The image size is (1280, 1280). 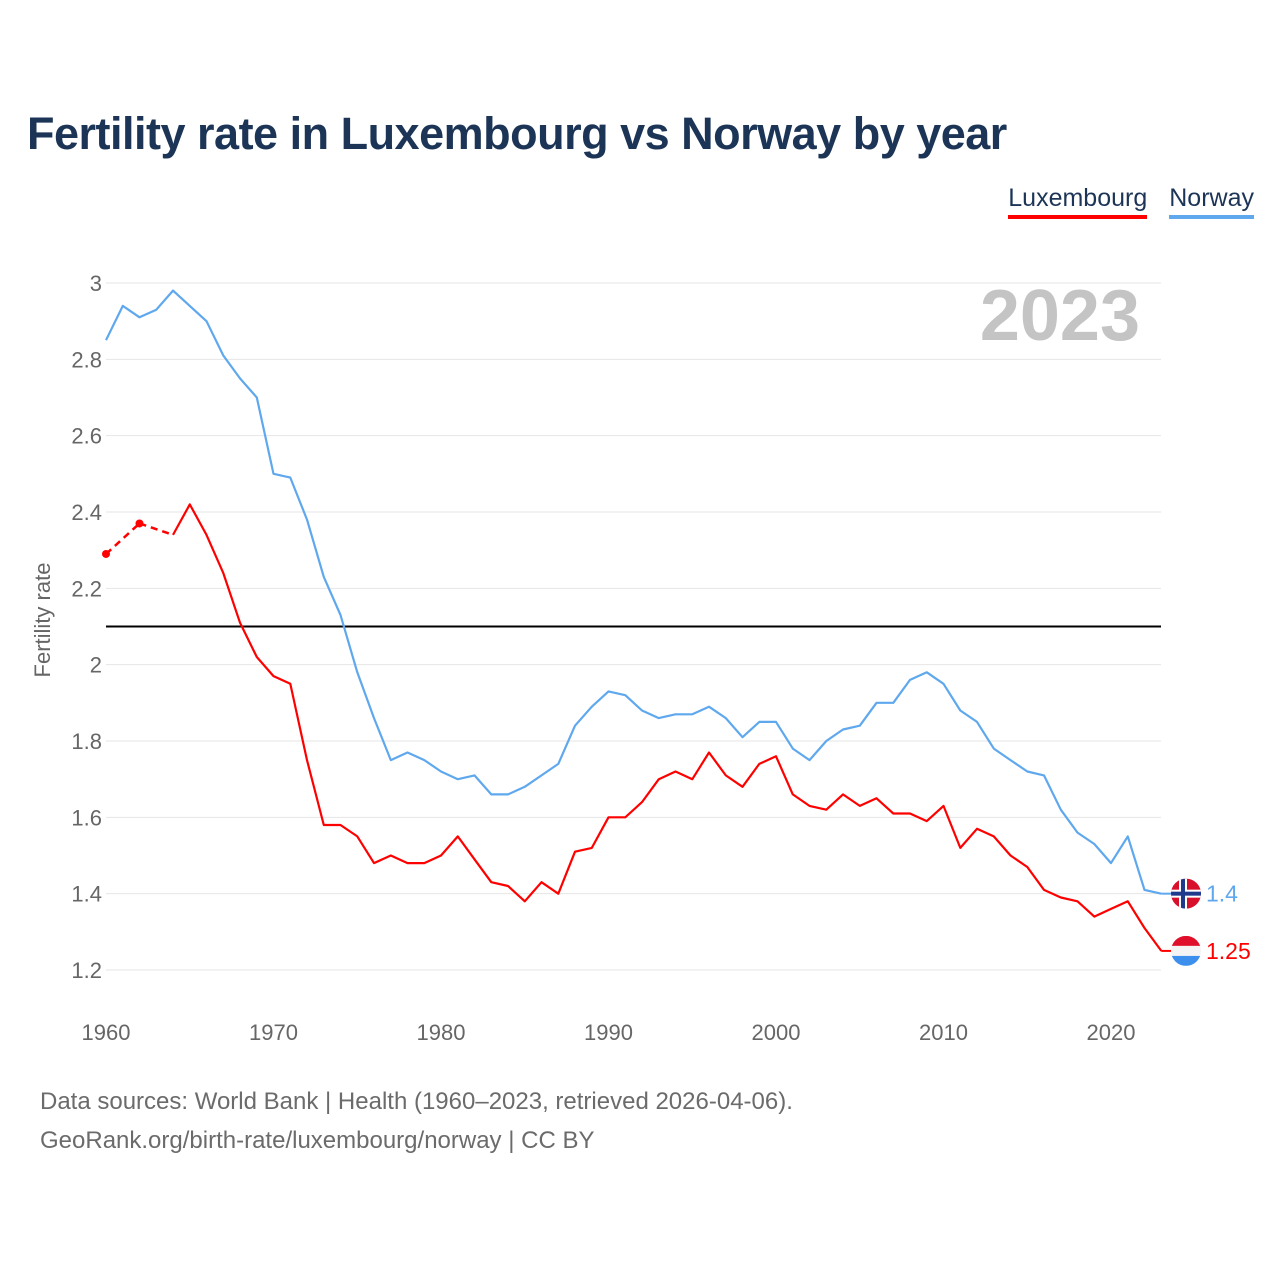 I want to click on legend: Luxembourg Norway, so click(x=1131, y=201).